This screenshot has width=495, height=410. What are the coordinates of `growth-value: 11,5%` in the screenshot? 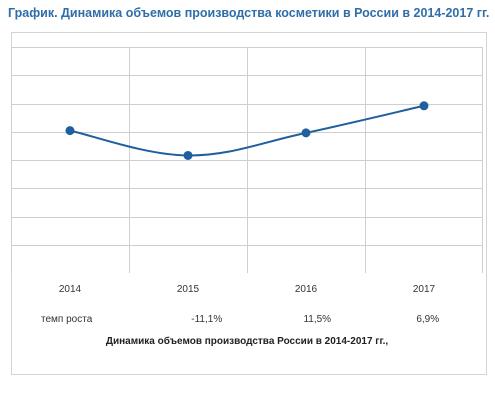 It's located at (317, 319).